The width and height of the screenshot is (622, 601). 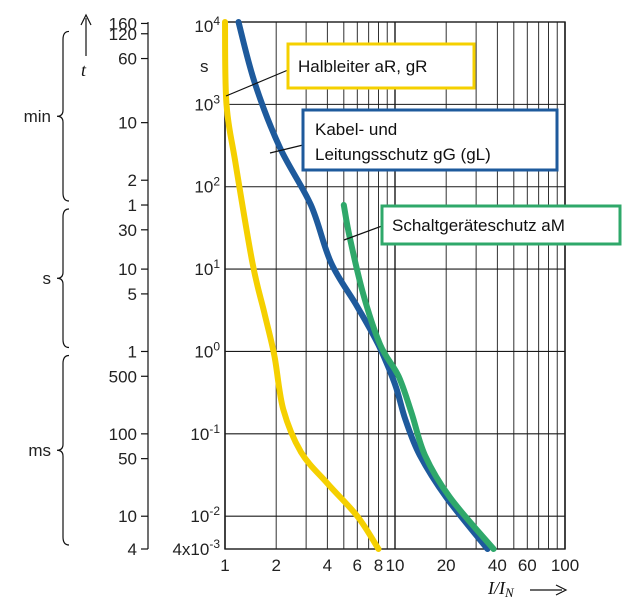 I want to click on time-arrow-icon, so click(x=86, y=19).